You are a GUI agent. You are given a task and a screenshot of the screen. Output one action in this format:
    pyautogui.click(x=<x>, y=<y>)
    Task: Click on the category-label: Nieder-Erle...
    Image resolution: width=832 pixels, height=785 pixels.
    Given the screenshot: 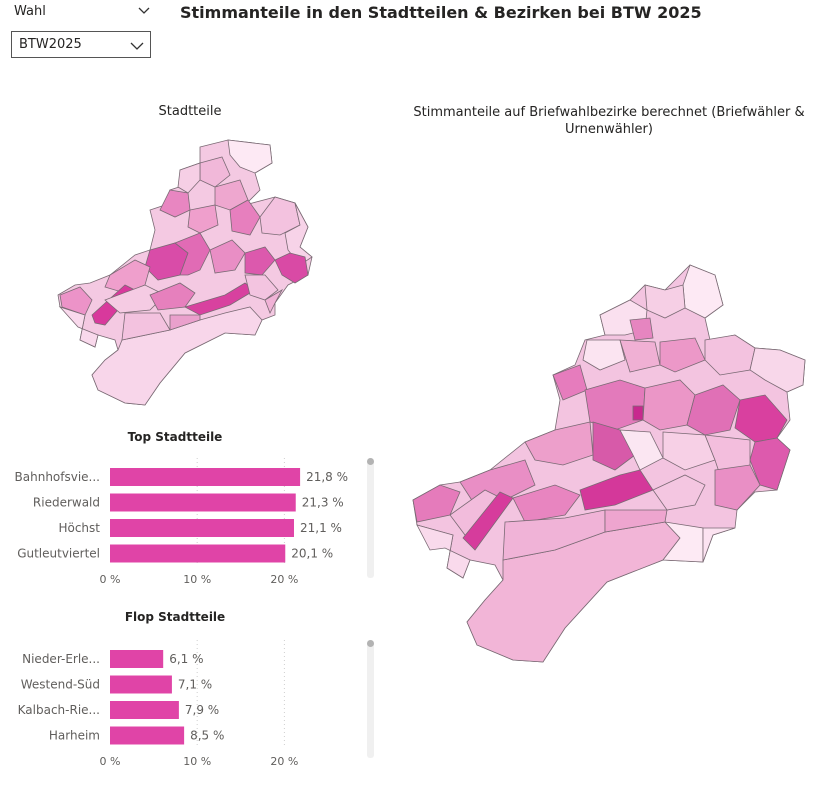 What is the action you would take?
    pyautogui.click(x=61, y=659)
    